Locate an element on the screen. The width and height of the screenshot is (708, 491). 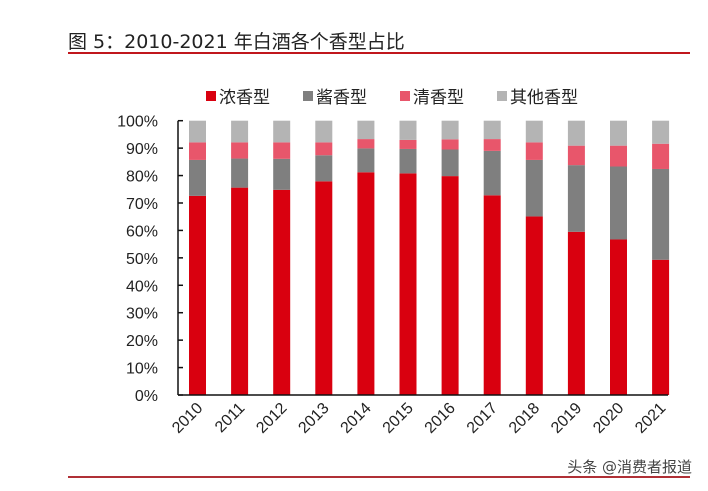
footer-divider is located at coordinates (379, 477).